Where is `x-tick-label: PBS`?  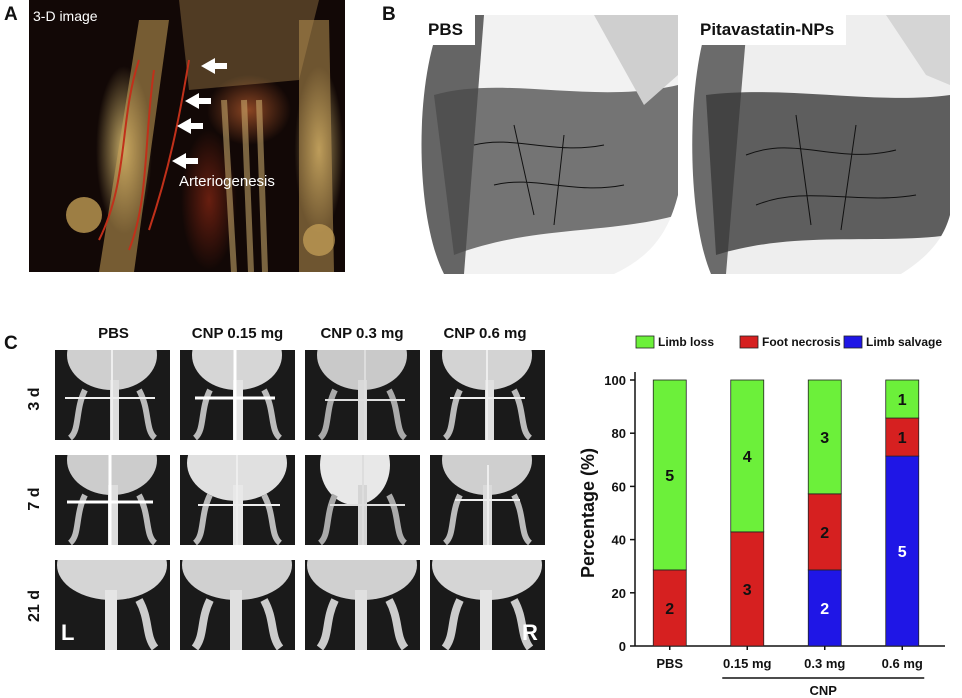
x-tick-label: PBS is located at coordinates (669, 663).